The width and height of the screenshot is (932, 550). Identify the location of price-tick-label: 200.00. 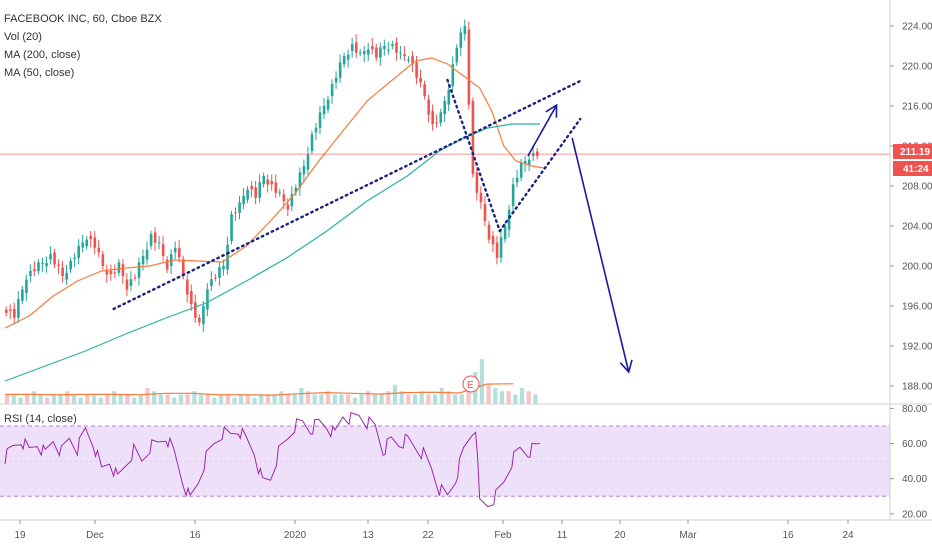
(917, 267).